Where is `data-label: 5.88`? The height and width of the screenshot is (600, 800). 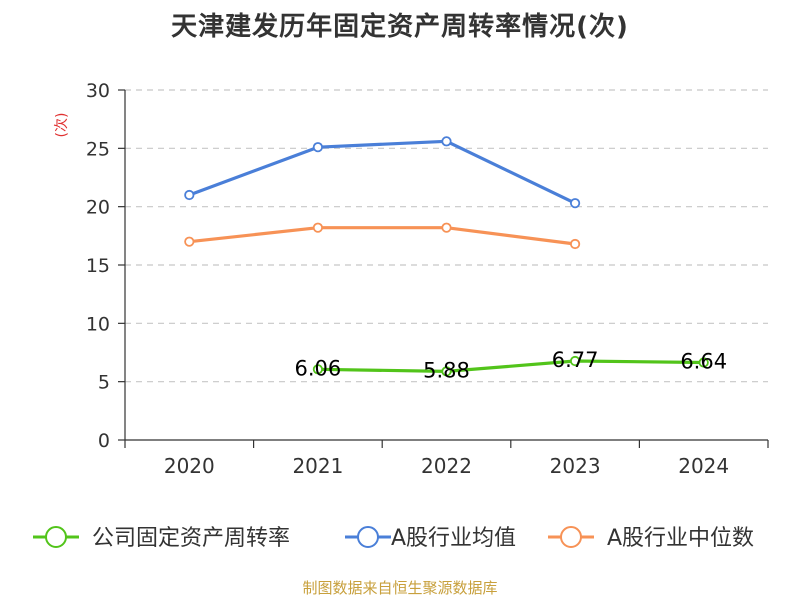
data-label: 5.88 is located at coordinates (446, 370).